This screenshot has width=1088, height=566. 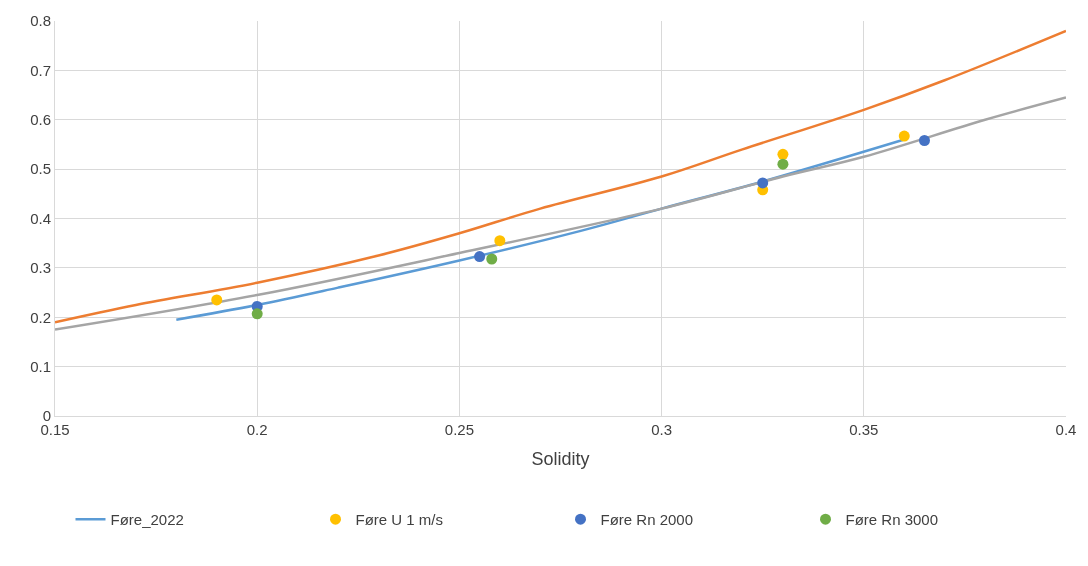 What do you see at coordinates (40, 21) in the screenshot?
I see `y-tick-label: 0.8` at bounding box center [40, 21].